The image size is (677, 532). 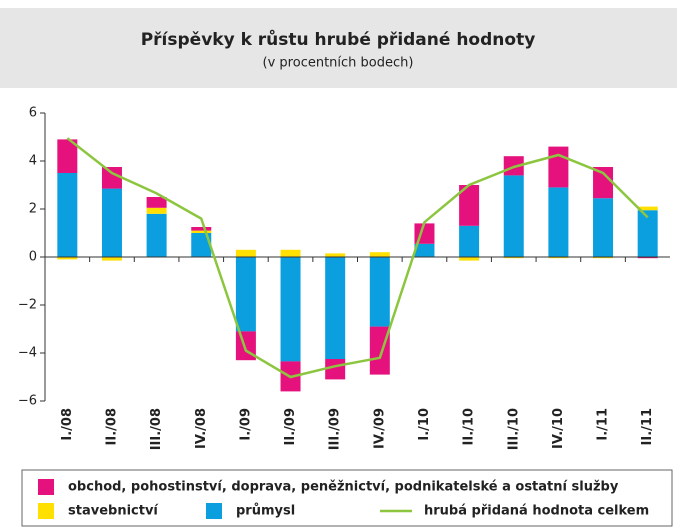 What do you see at coordinates (265, 511) in the screenshot?
I see `legend-label: průmysl` at bounding box center [265, 511].